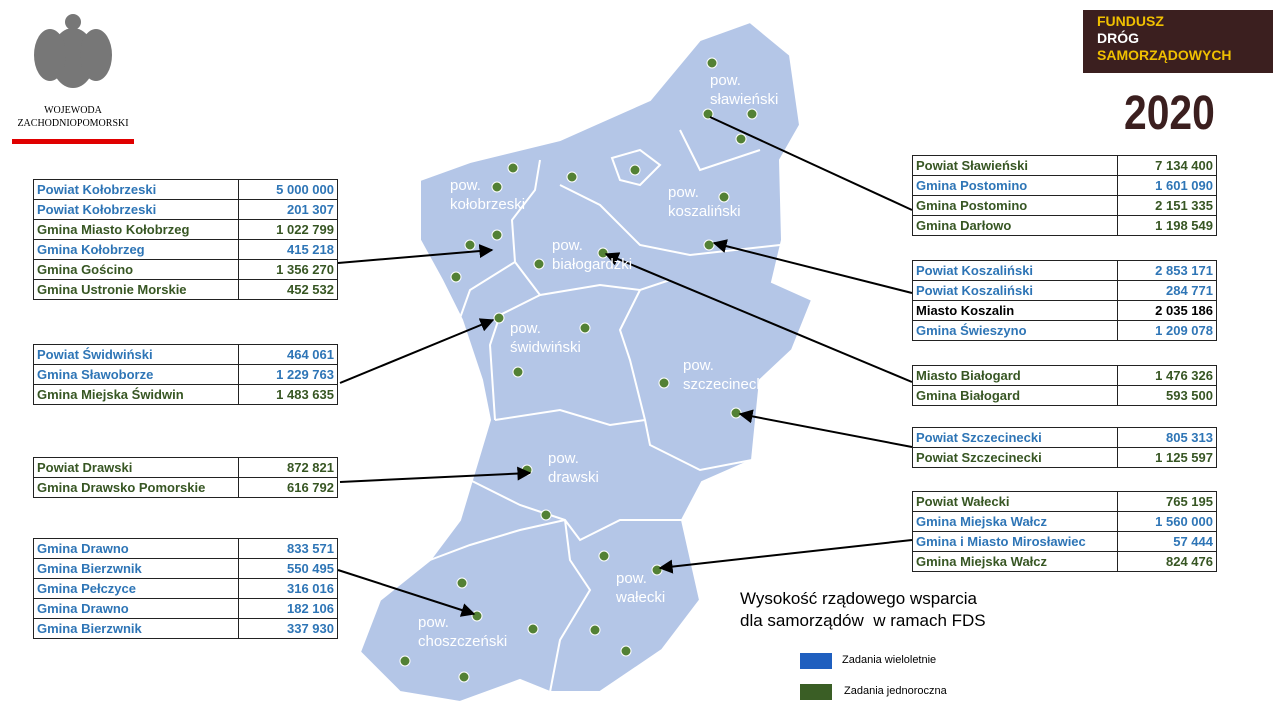 The width and height of the screenshot is (1280, 720). What do you see at coordinates (1167, 290) in the screenshot?
I see `amount-cell: 284 771` at bounding box center [1167, 290].